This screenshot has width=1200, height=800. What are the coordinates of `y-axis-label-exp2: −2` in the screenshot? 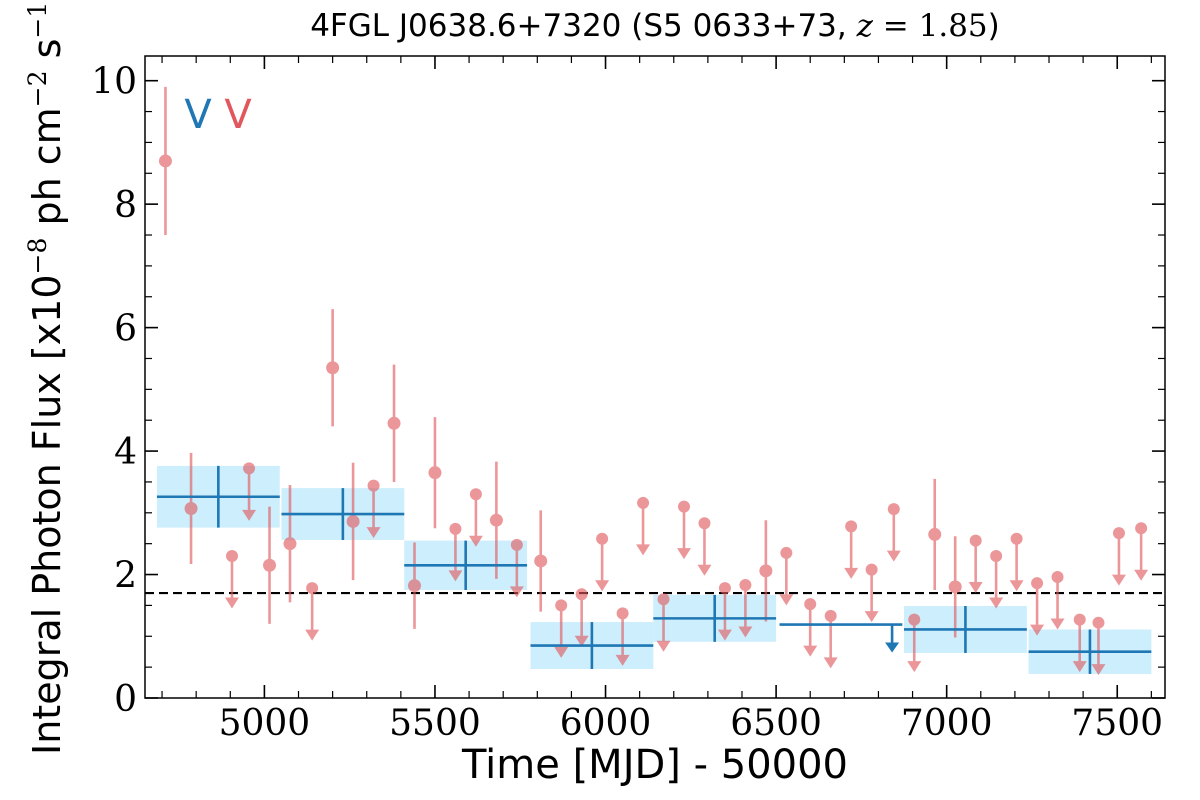 It's located at (38, 89).